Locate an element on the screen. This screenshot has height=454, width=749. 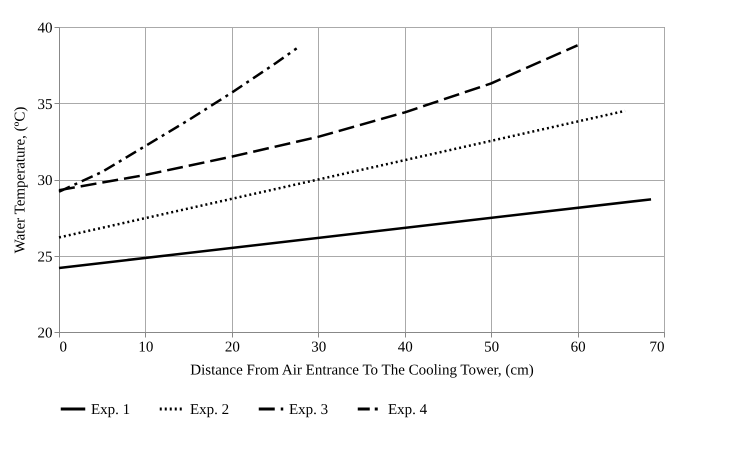
legend-label: Exp. 3 is located at coordinates (308, 410).